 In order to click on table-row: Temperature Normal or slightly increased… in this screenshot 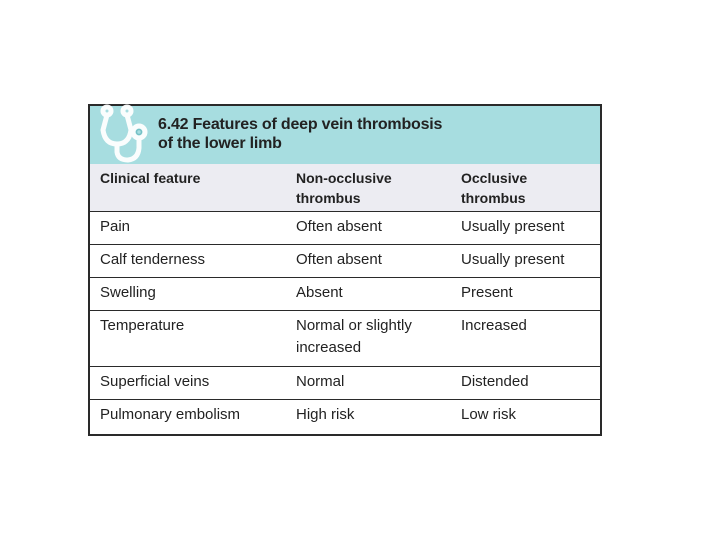, I will do `click(345, 338)`.